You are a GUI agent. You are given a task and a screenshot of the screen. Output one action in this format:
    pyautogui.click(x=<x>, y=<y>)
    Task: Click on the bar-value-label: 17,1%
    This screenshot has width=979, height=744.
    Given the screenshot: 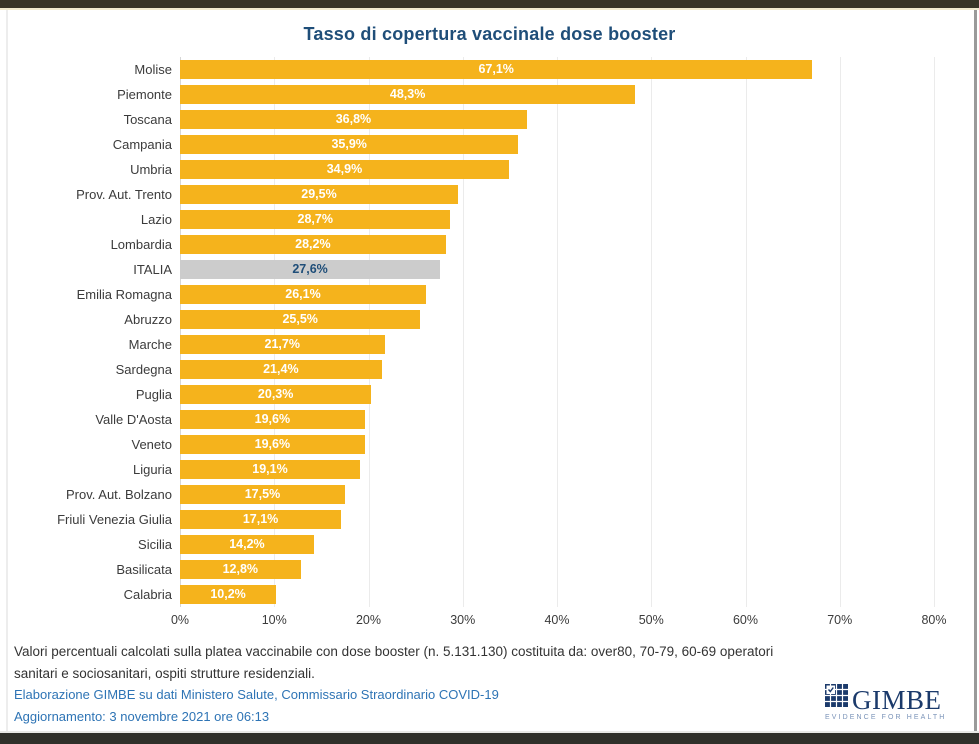 What is the action you would take?
    pyautogui.click(x=260, y=519)
    